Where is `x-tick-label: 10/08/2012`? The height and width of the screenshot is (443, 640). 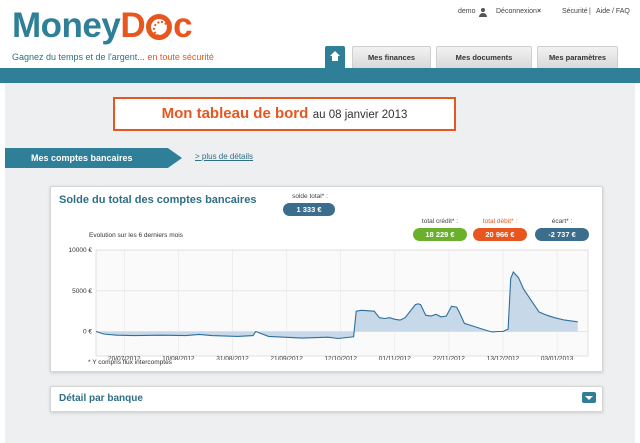
x-tick-label: 10/08/2012 is located at coordinates (178, 358).